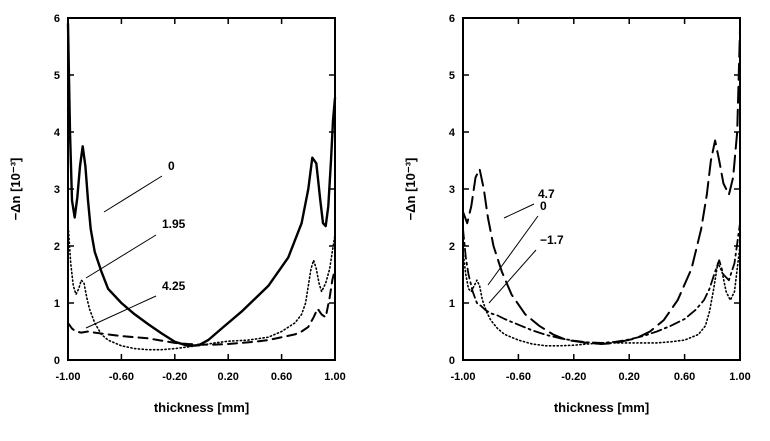 This screenshot has width=770, height=441. What do you see at coordinates (174, 224) in the screenshot?
I see `series-annotation-label: 1.95` at bounding box center [174, 224].